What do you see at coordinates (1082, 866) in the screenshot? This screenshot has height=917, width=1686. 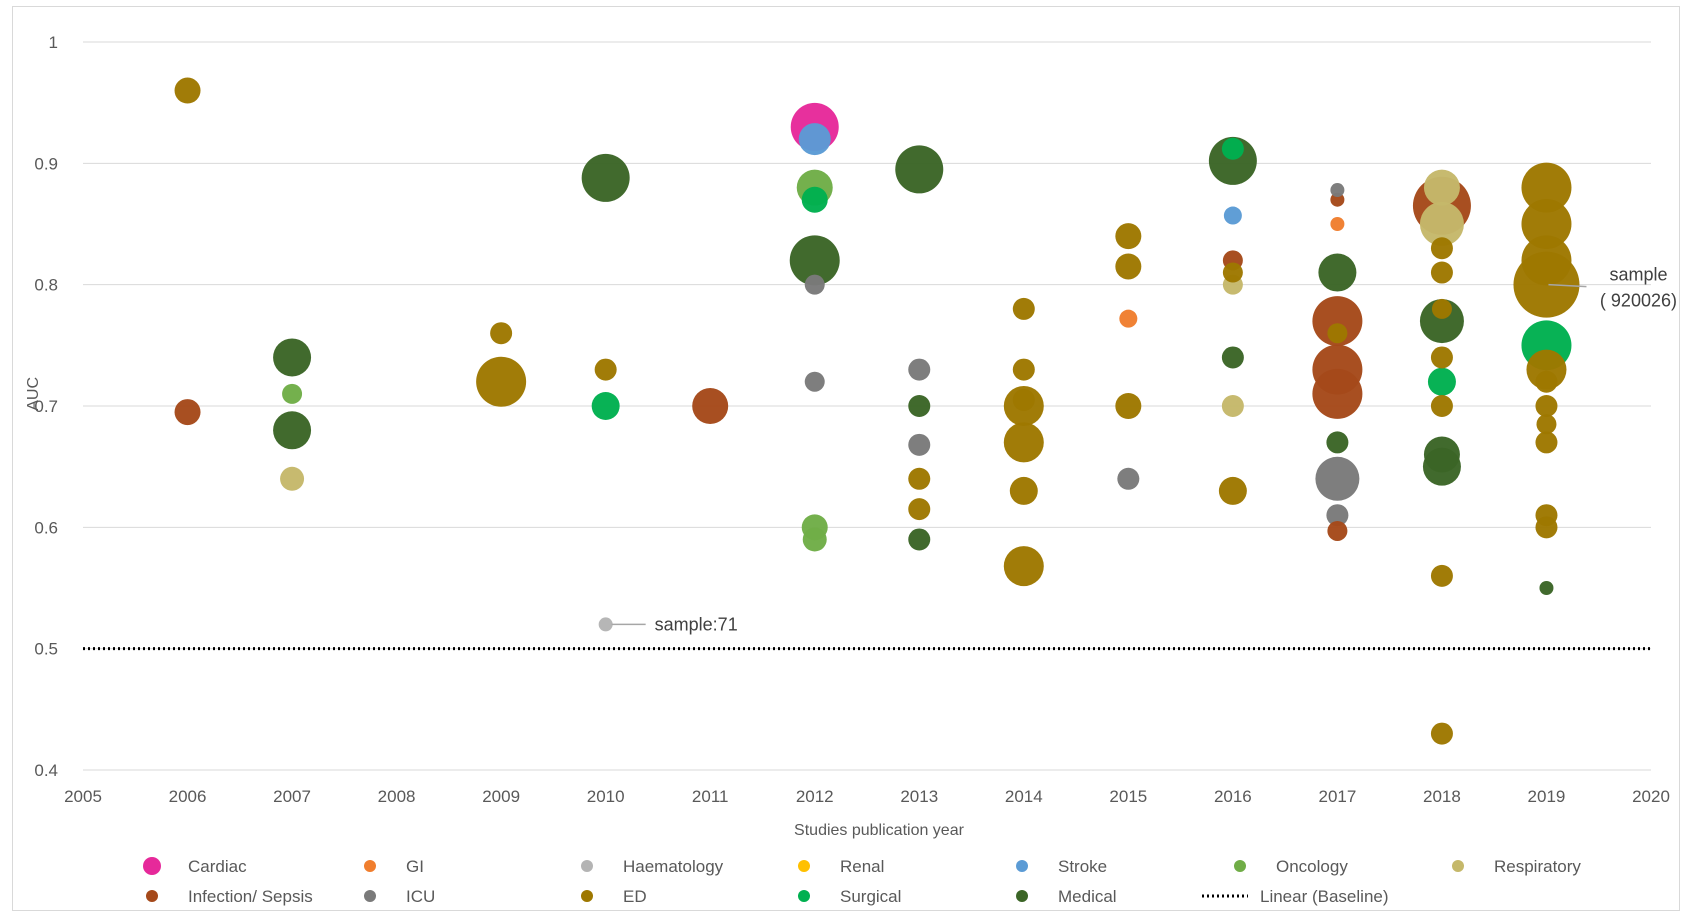 I see `legend-label: Stroke` at bounding box center [1082, 866].